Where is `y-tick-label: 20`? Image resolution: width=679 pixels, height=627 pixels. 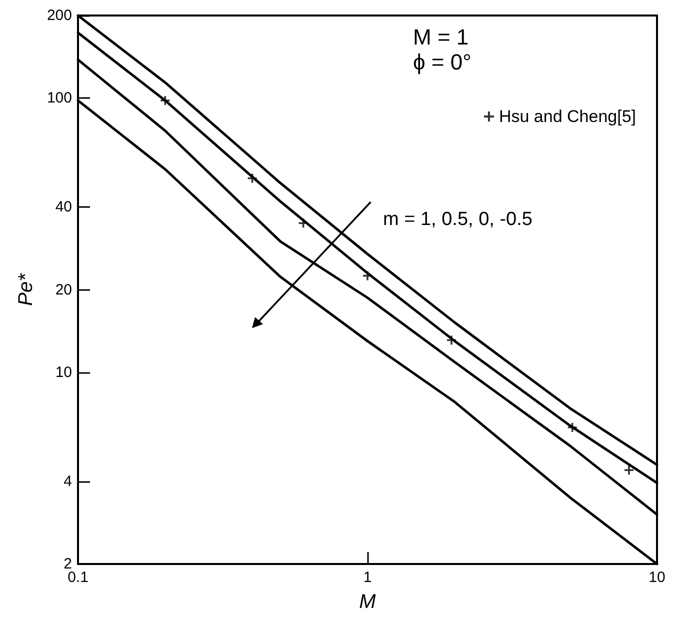 y-tick-label: 20 is located at coordinates (63, 289).